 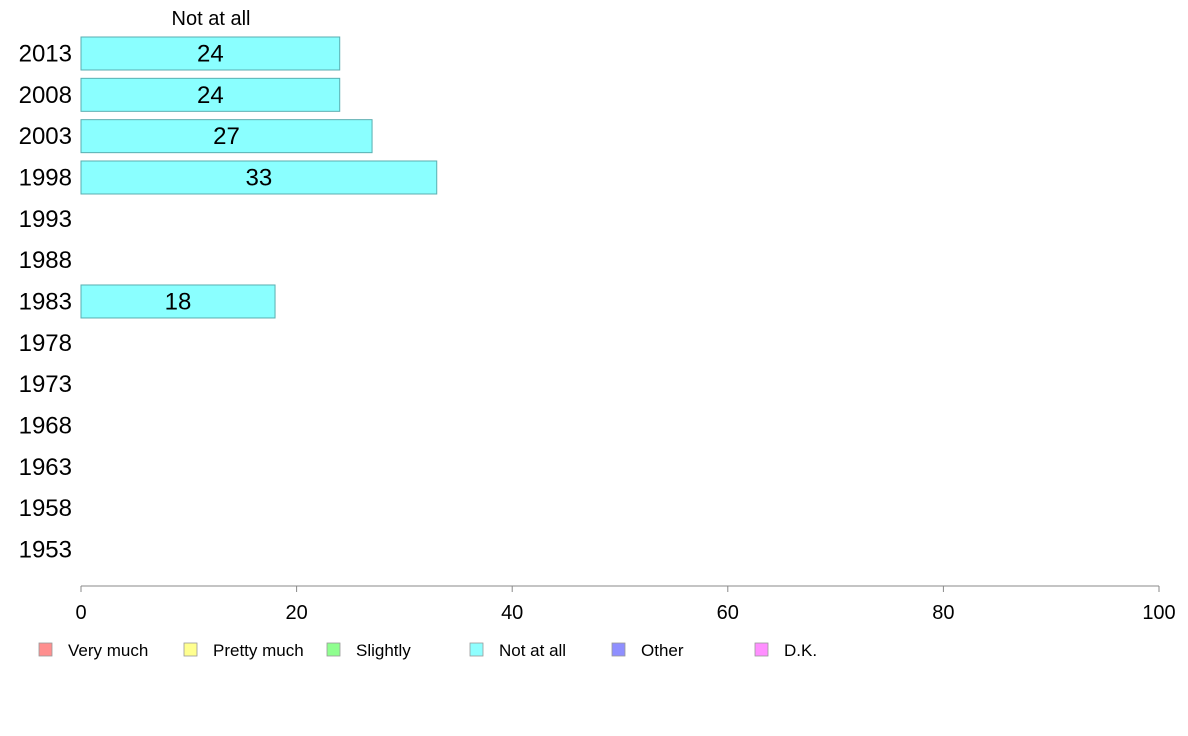 I want to click on x-tick-label: 100, so click(x=1158, y=613).